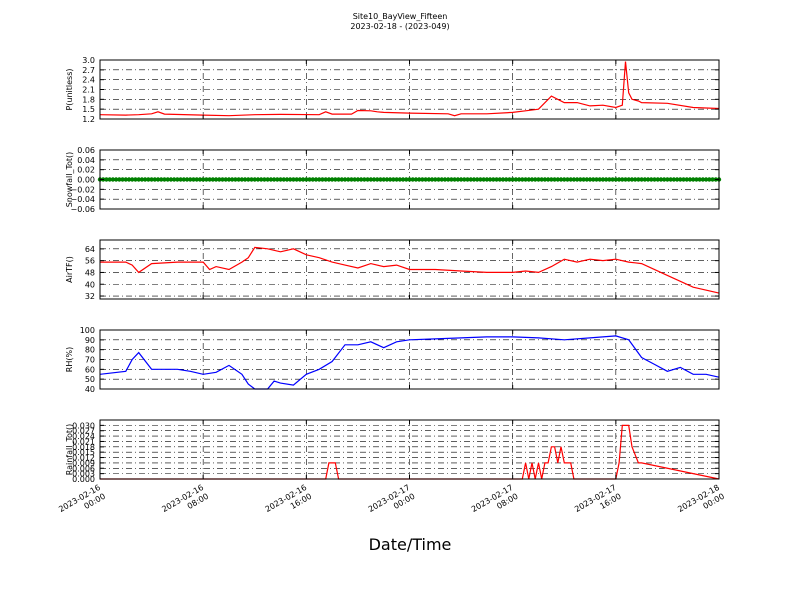 Image resolution: width=800 pixels, height=600 pixels. What do you see at coordinates (90, 249) in the screenshot?
I see `y-tick-label: 64` at bounding box center [90, 249].